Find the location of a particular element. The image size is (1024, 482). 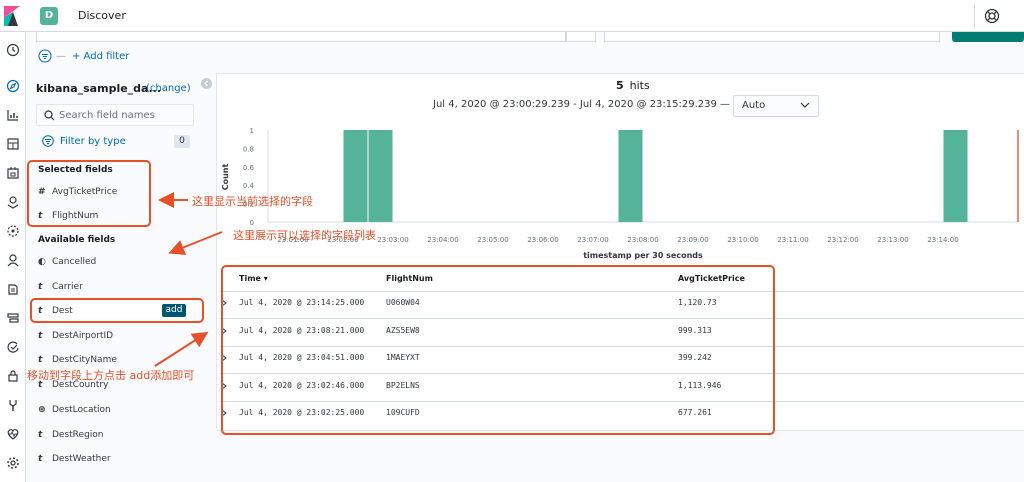

annotation-available: 这里展示可以选择的字段列表 is located at coordinates (304, 235).